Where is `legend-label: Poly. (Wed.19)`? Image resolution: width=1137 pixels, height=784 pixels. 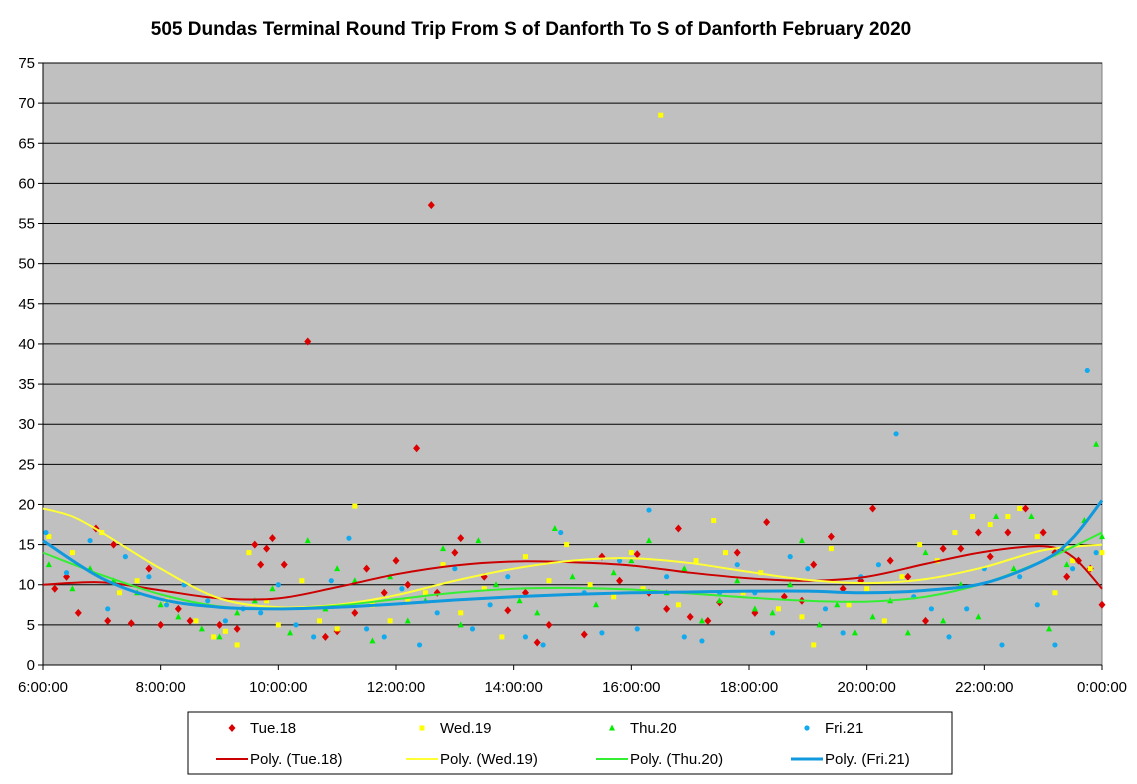
legend-label: Poly. (Wed.19) is located at coordinates (489, 759).